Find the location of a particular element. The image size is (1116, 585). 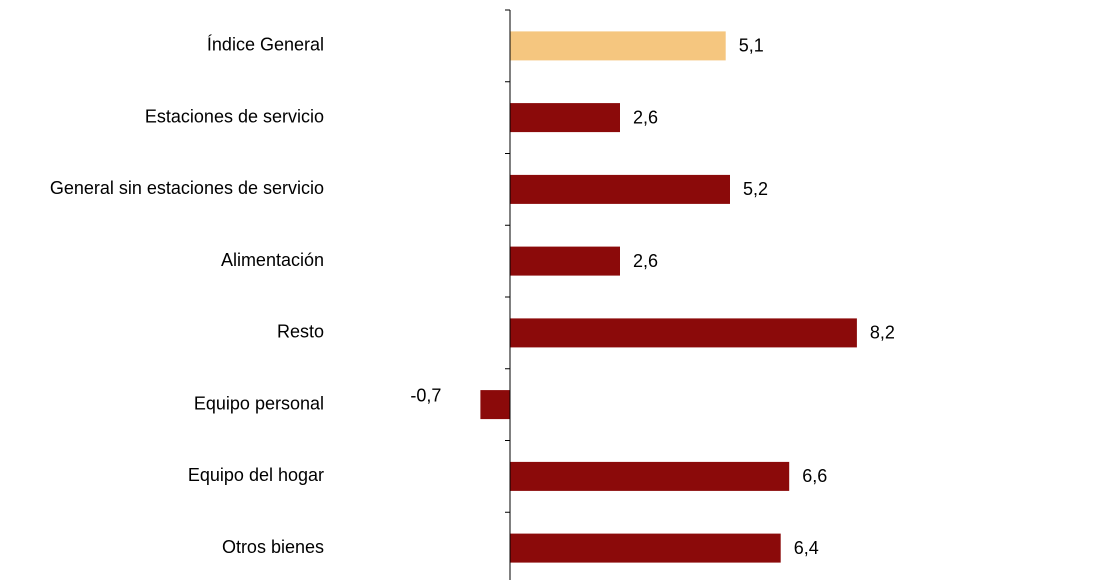

category-label: General sin estaciones de servicio is located at coordinates (187, 188).